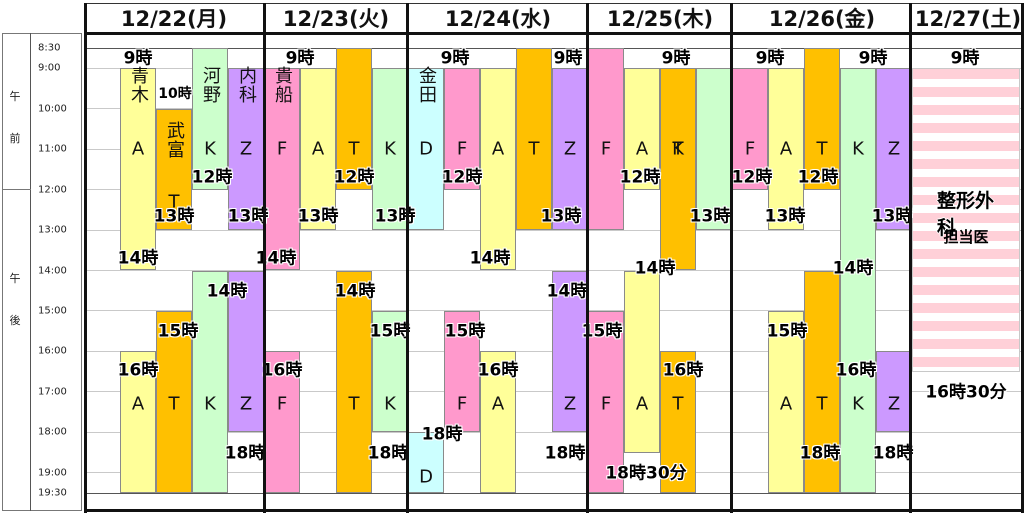 The width and height of the screenshot is (1024, 514). Describe the element at coordinates (174, 19) in the screenshot. I see `day-header: 12/22(月)` at that location.